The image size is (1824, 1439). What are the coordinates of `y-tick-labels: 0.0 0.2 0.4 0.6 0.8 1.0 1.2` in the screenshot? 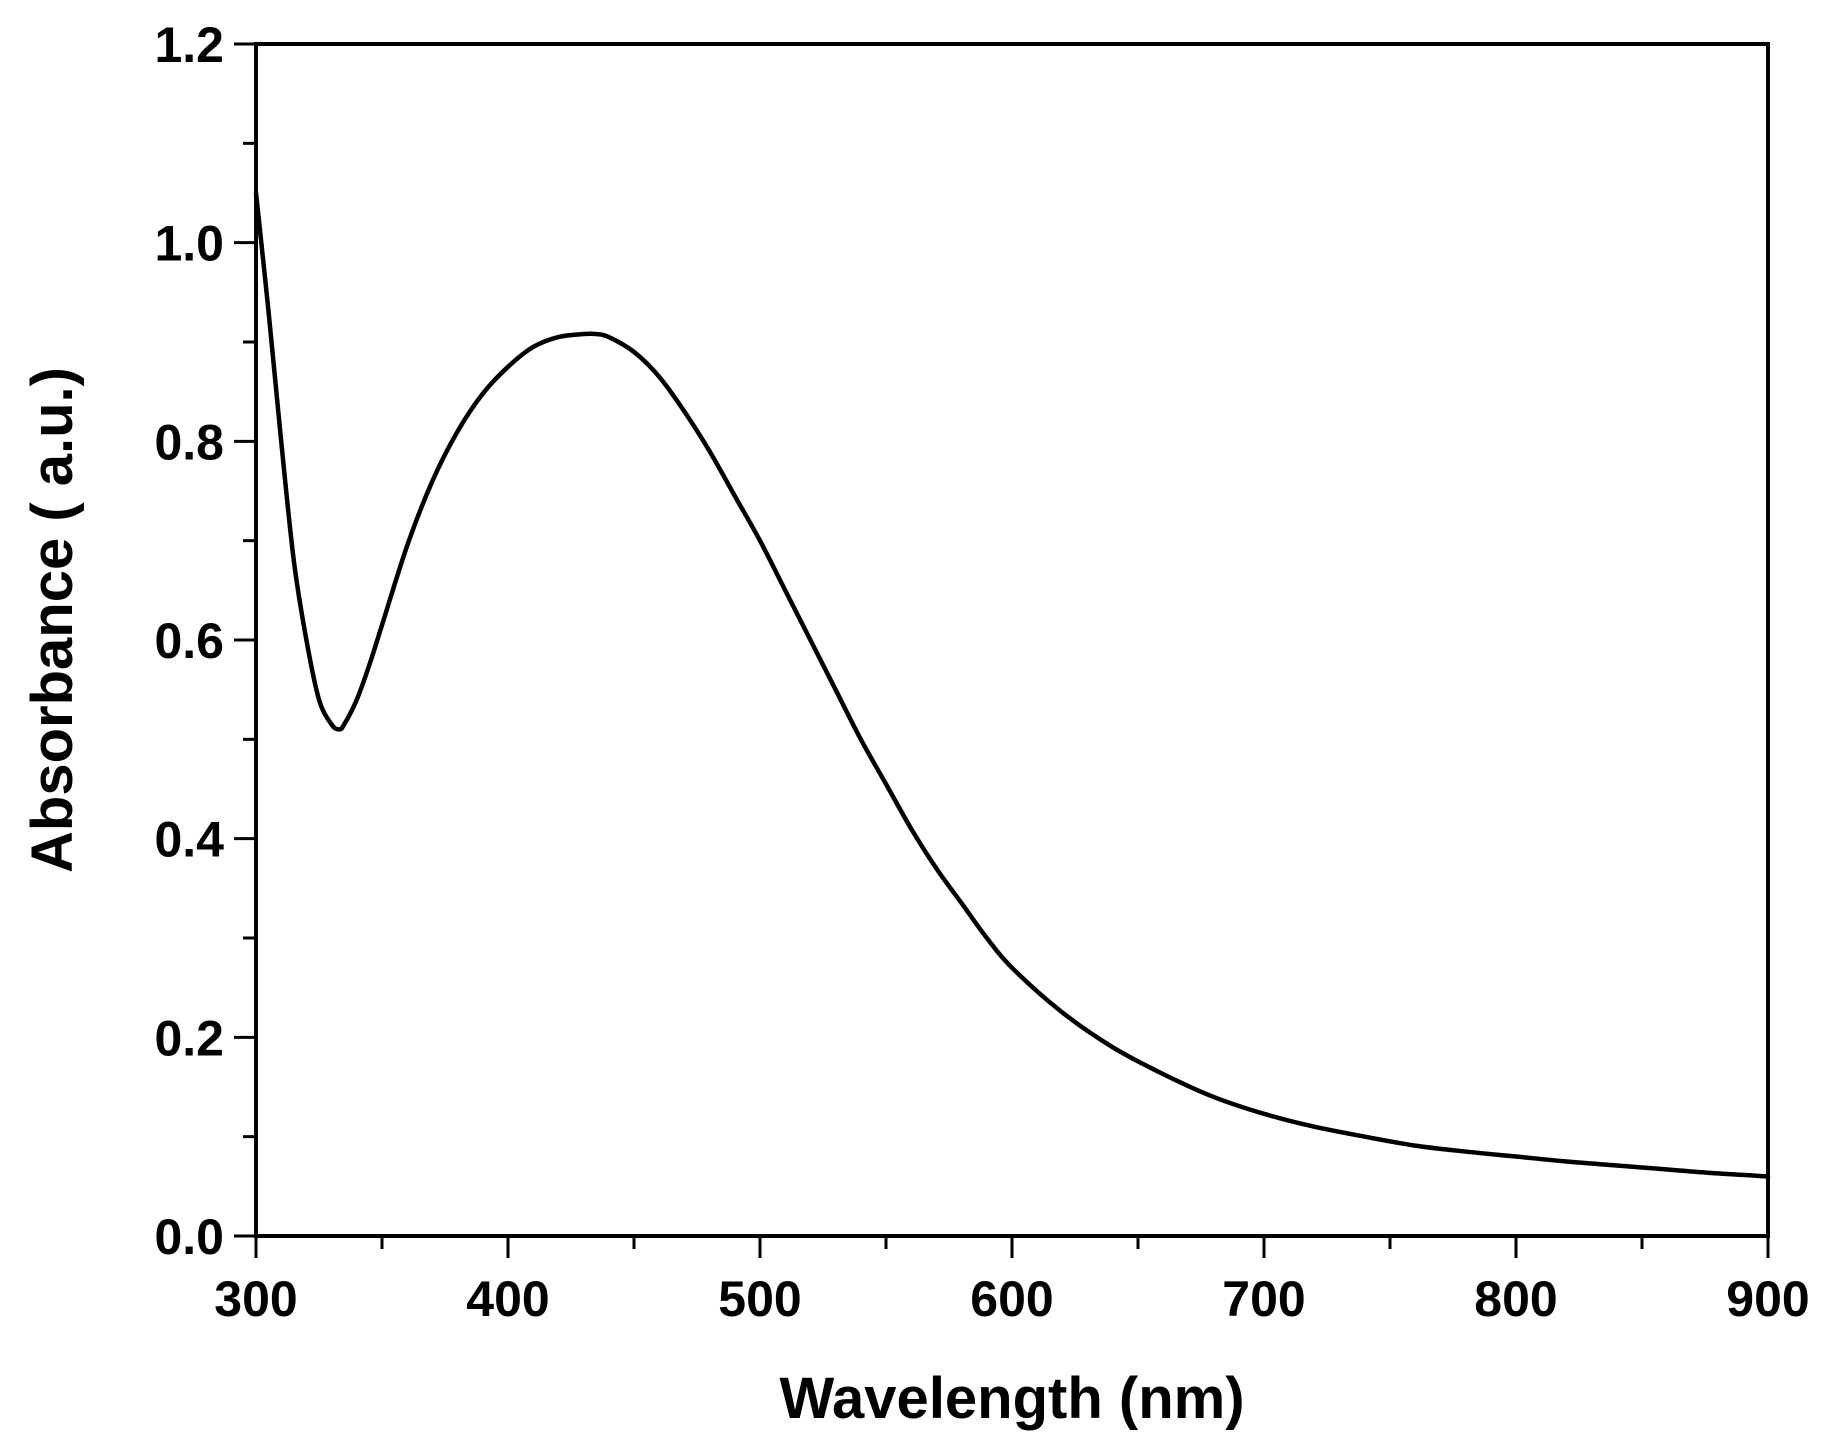 It's located at (189, 641).